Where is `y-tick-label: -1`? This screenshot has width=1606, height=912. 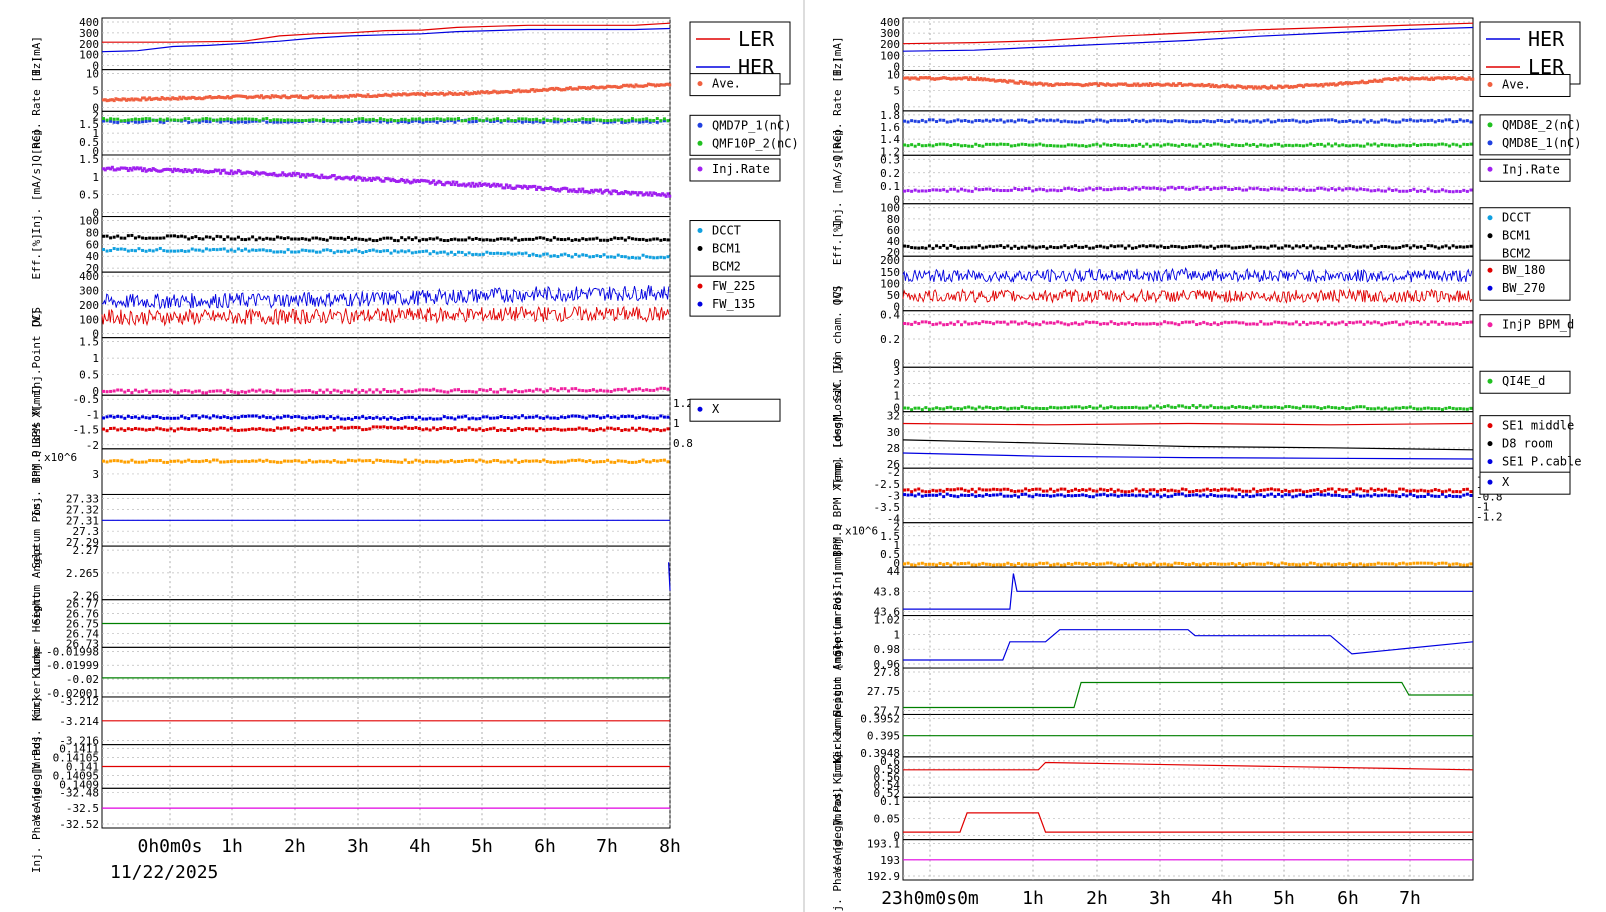
y-tick-label: -1 is located at coordinates (92, 414).